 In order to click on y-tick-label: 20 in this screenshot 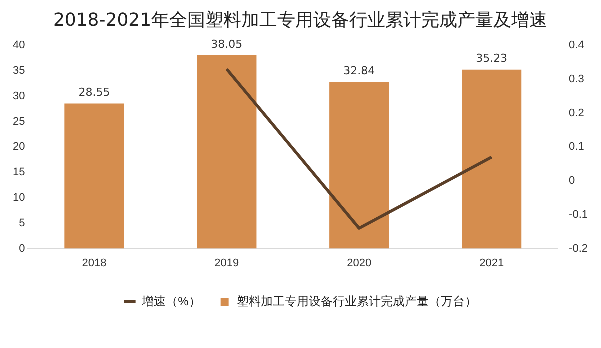, I will do `click(19, 147)`.